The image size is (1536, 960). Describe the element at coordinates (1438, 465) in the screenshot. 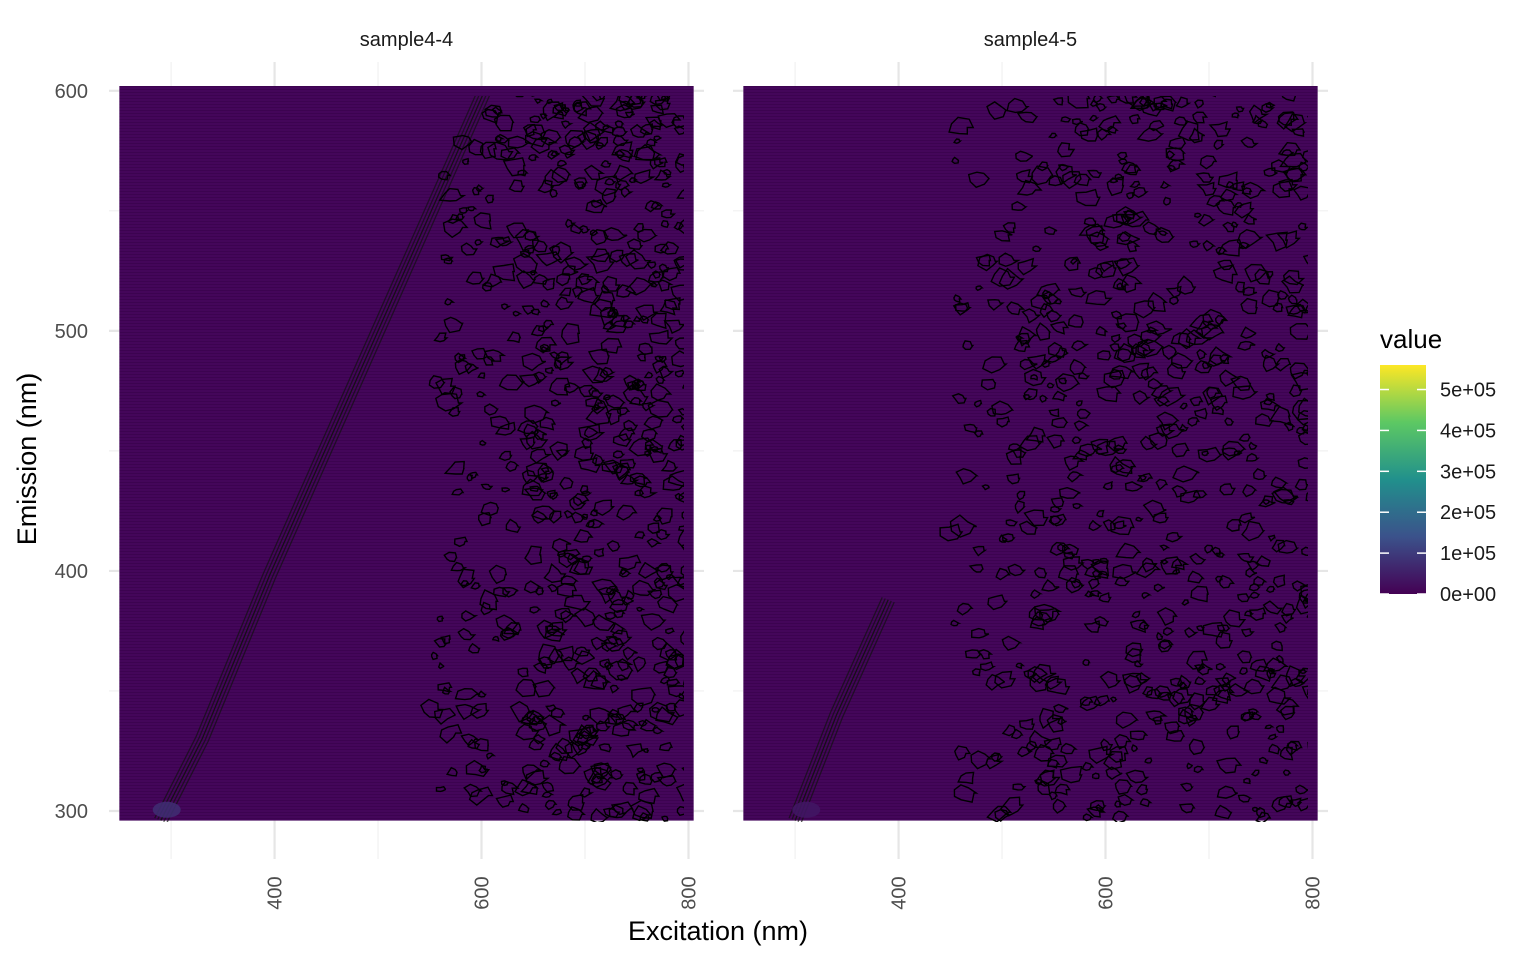

I see `color-legend: value 0e+00 1e+05 2e+05 3e+05 4e+05 5e+05` at that location.